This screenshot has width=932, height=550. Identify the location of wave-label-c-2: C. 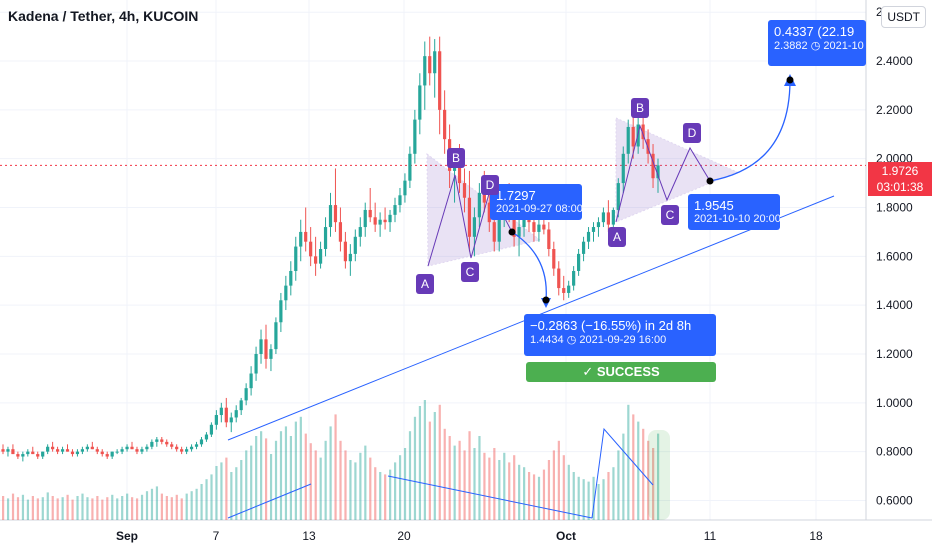
(670, 215).